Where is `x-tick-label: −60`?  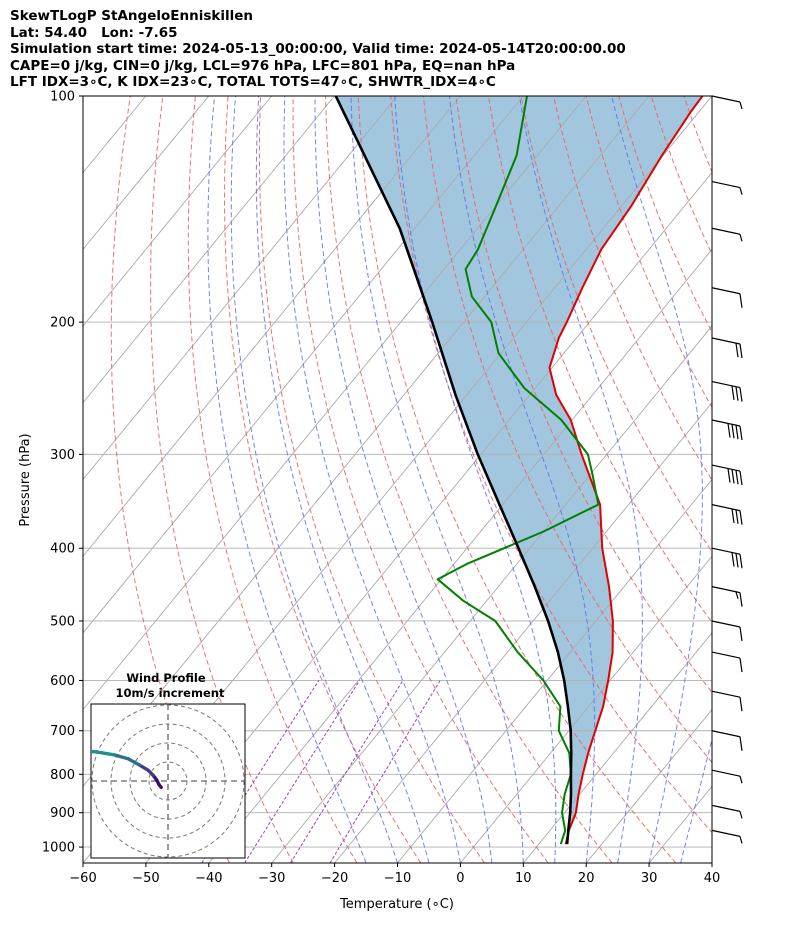
x-tick-label: −60 is located at coordinates (82, 878).